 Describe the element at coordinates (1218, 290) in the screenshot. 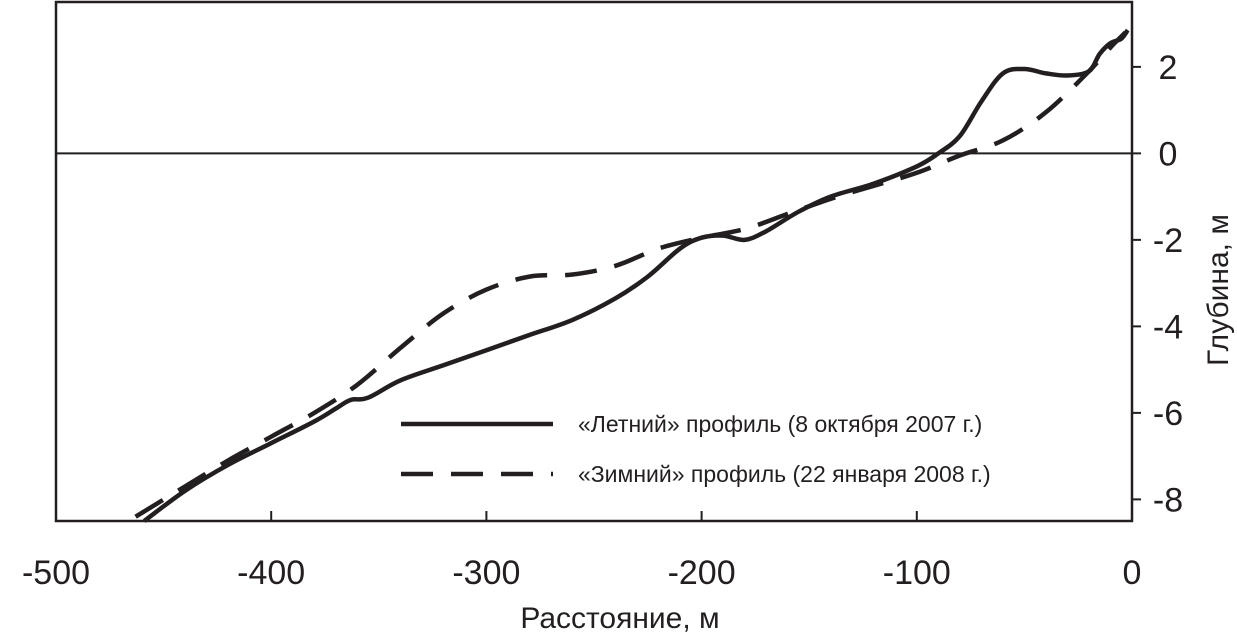

I see `y-axis-label: Глубина, м` at that location.